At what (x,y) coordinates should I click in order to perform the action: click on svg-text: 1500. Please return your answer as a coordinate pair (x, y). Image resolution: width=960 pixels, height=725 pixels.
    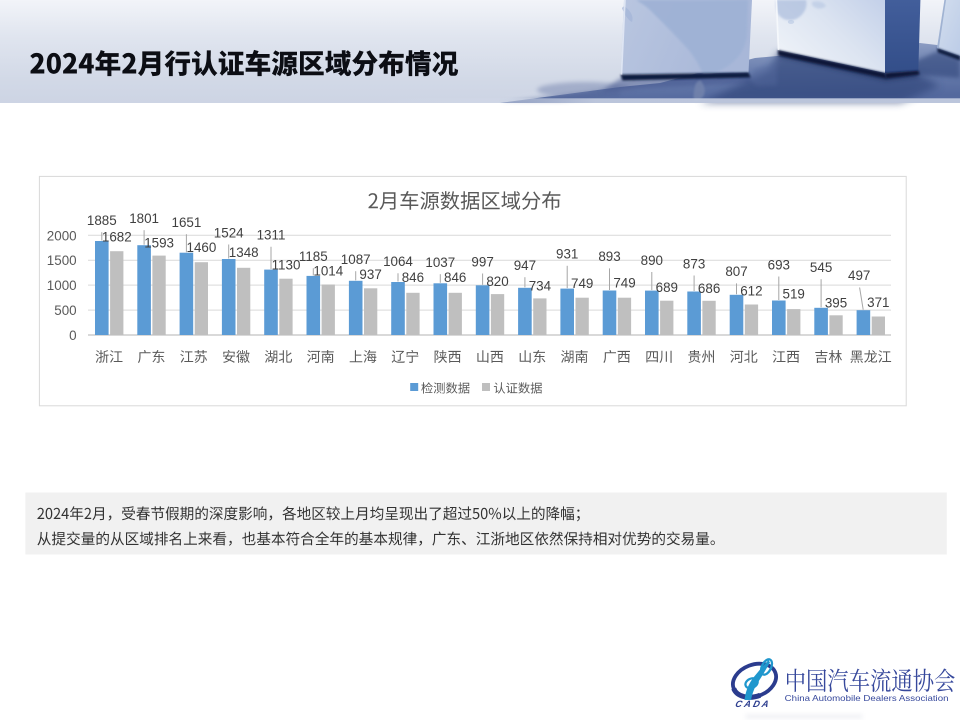
    Looking at the image, I should click on (62, 260).